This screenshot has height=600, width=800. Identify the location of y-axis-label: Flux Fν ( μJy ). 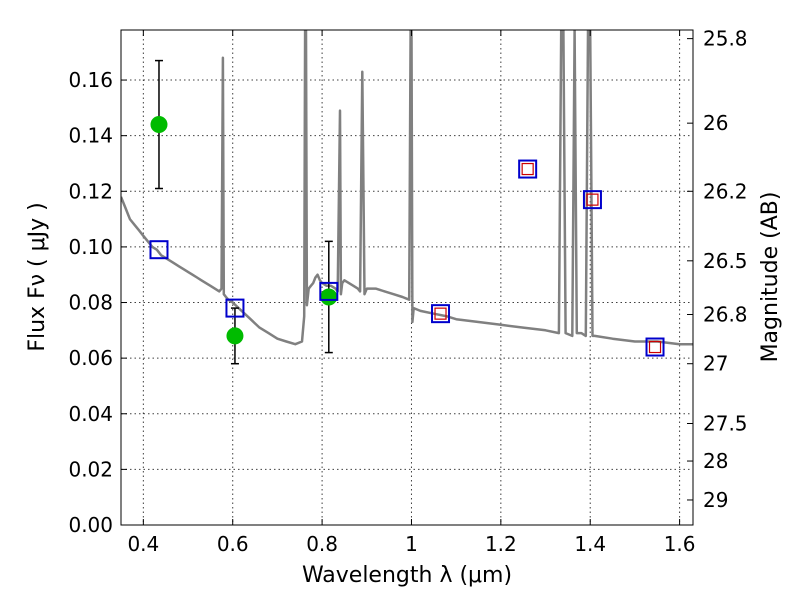
(37, 276).